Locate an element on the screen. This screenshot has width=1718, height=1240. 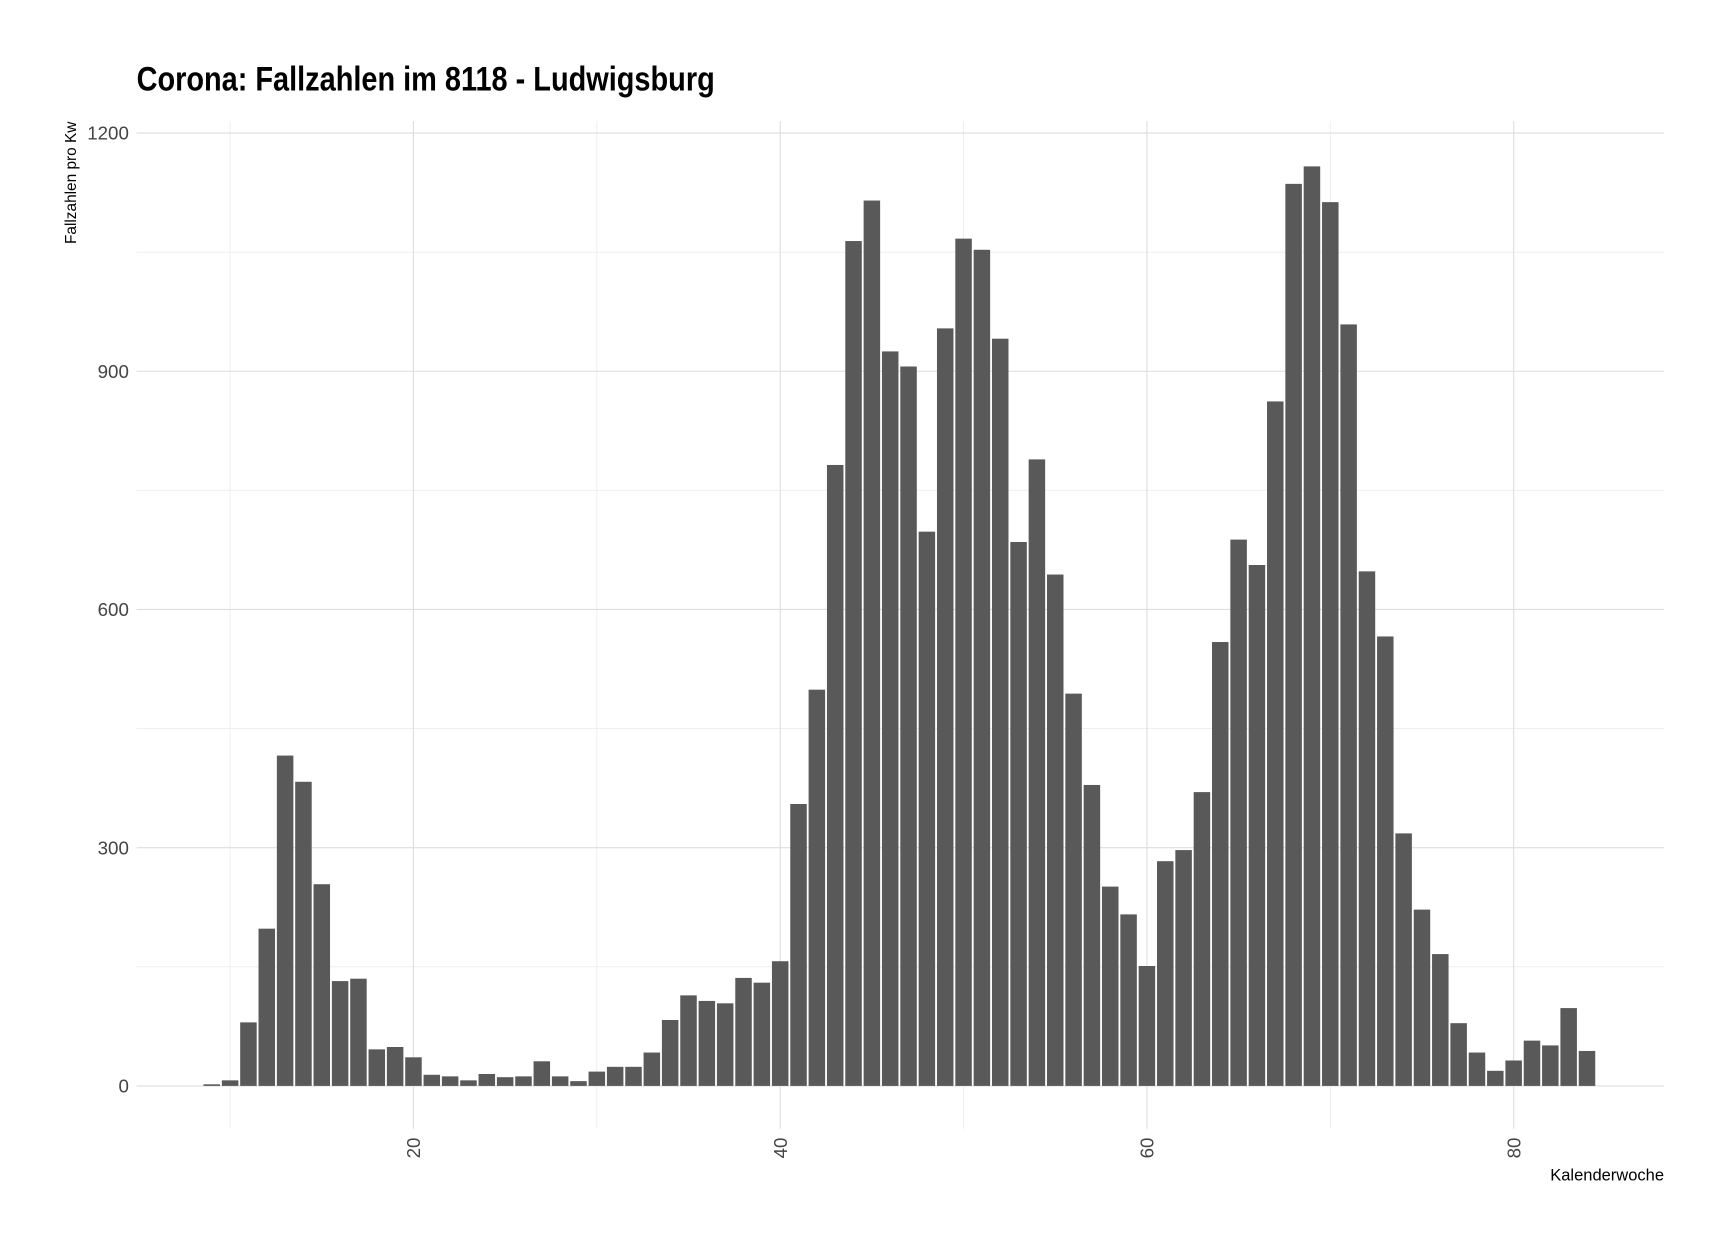
x-tick-label: 80 is located at coordinates (1513, 1148).